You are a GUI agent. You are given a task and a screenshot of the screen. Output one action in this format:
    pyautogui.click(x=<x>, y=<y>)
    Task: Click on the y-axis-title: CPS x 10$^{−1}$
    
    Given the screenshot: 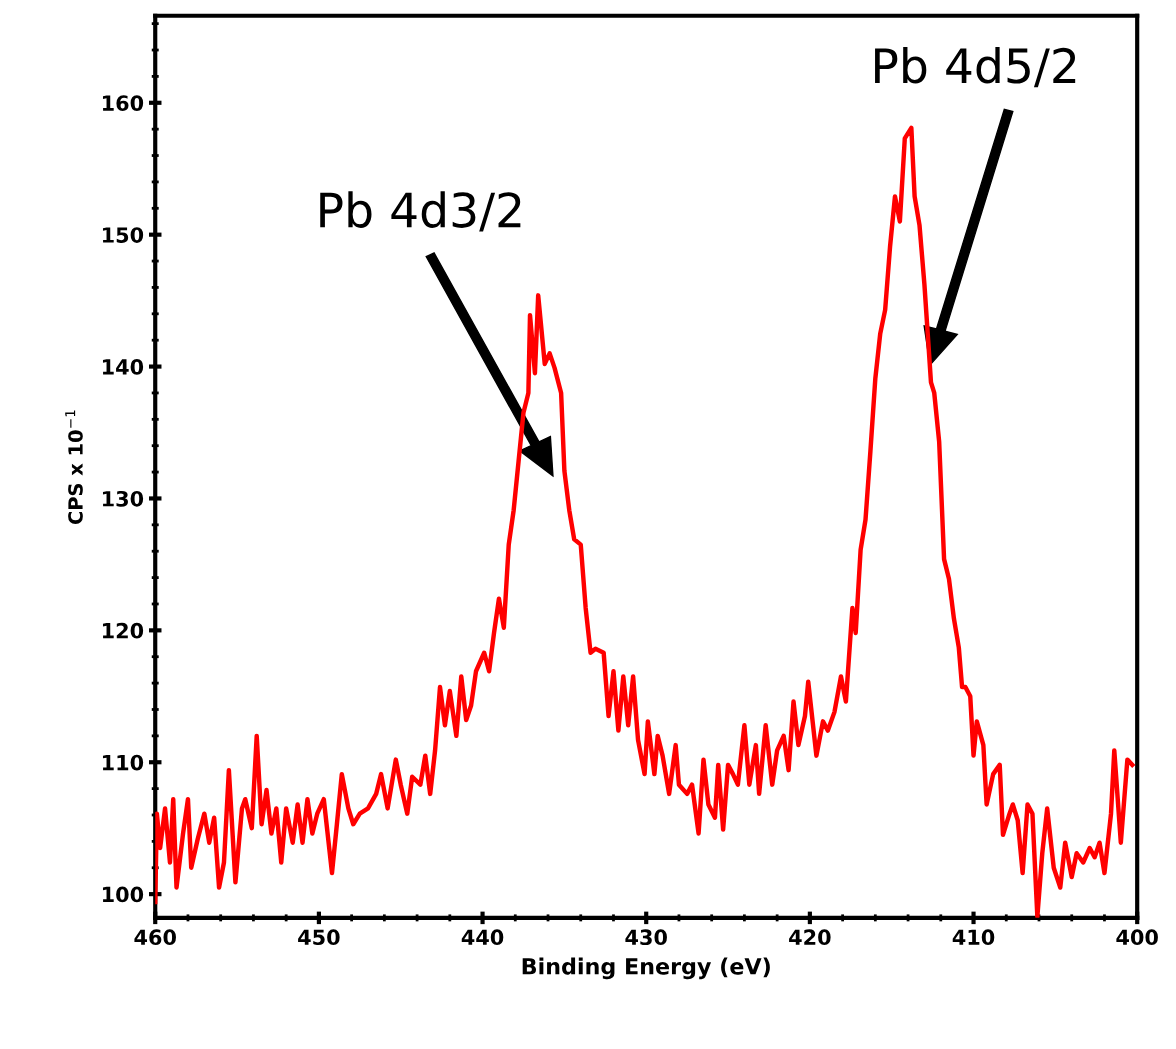 What is the action you would take?
    pyautogui.click(x=74, y=467)
    